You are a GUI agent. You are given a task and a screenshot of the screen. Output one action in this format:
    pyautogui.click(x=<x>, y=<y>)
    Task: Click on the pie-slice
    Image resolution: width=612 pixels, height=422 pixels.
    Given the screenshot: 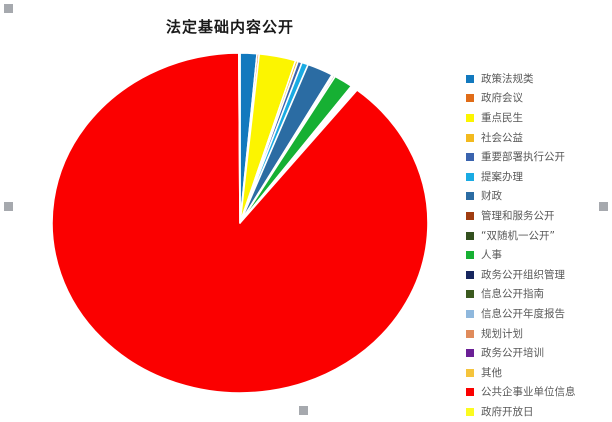 What is the action you would take?
    pyautogui.click(x=239, y=138)
    